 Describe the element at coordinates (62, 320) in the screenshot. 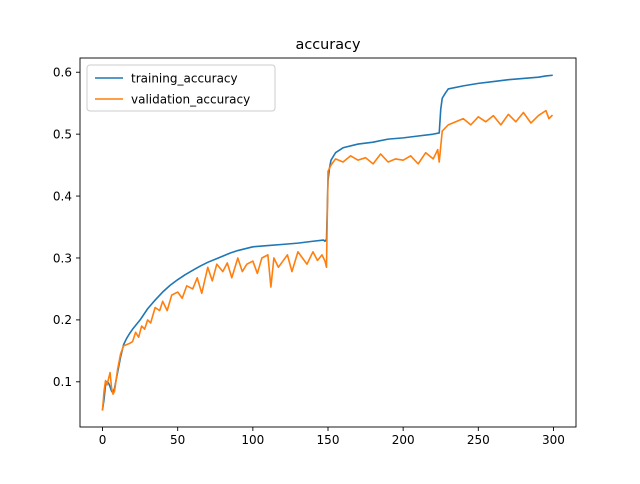

I see `y-tick-label: 0.2` at that location.